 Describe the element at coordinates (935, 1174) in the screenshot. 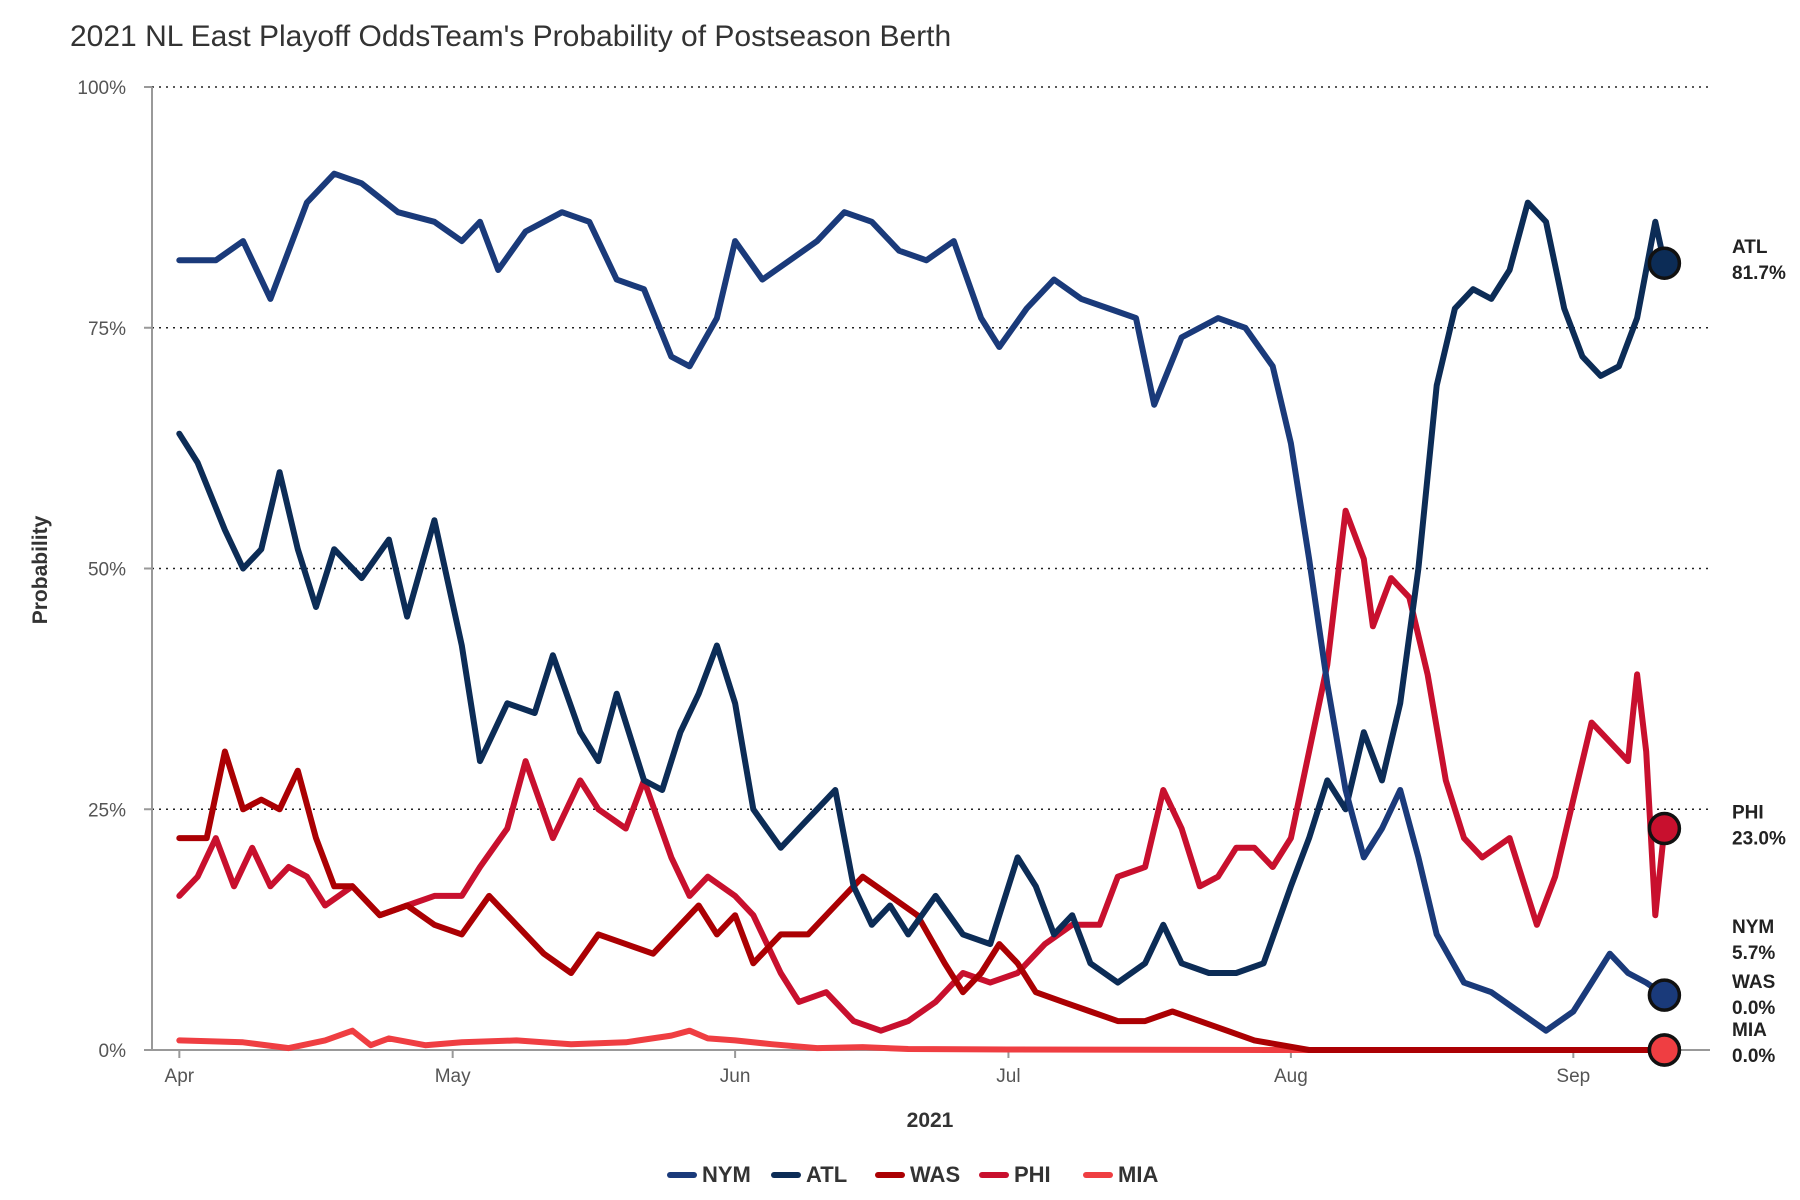

I see `legend-label-was: WAS` at that location.